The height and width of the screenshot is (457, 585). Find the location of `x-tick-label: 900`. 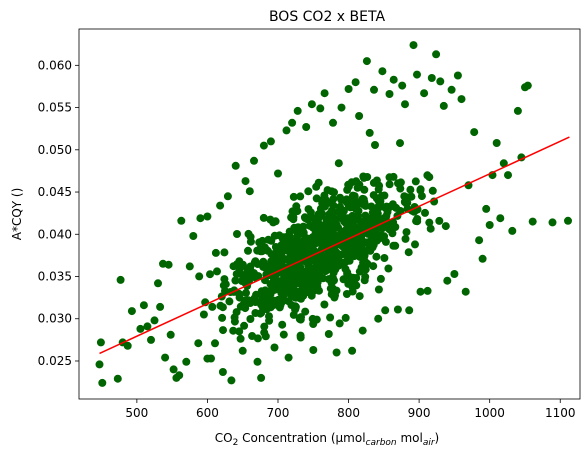

x-tick-label: 900 is located at coordinates (419, 413).